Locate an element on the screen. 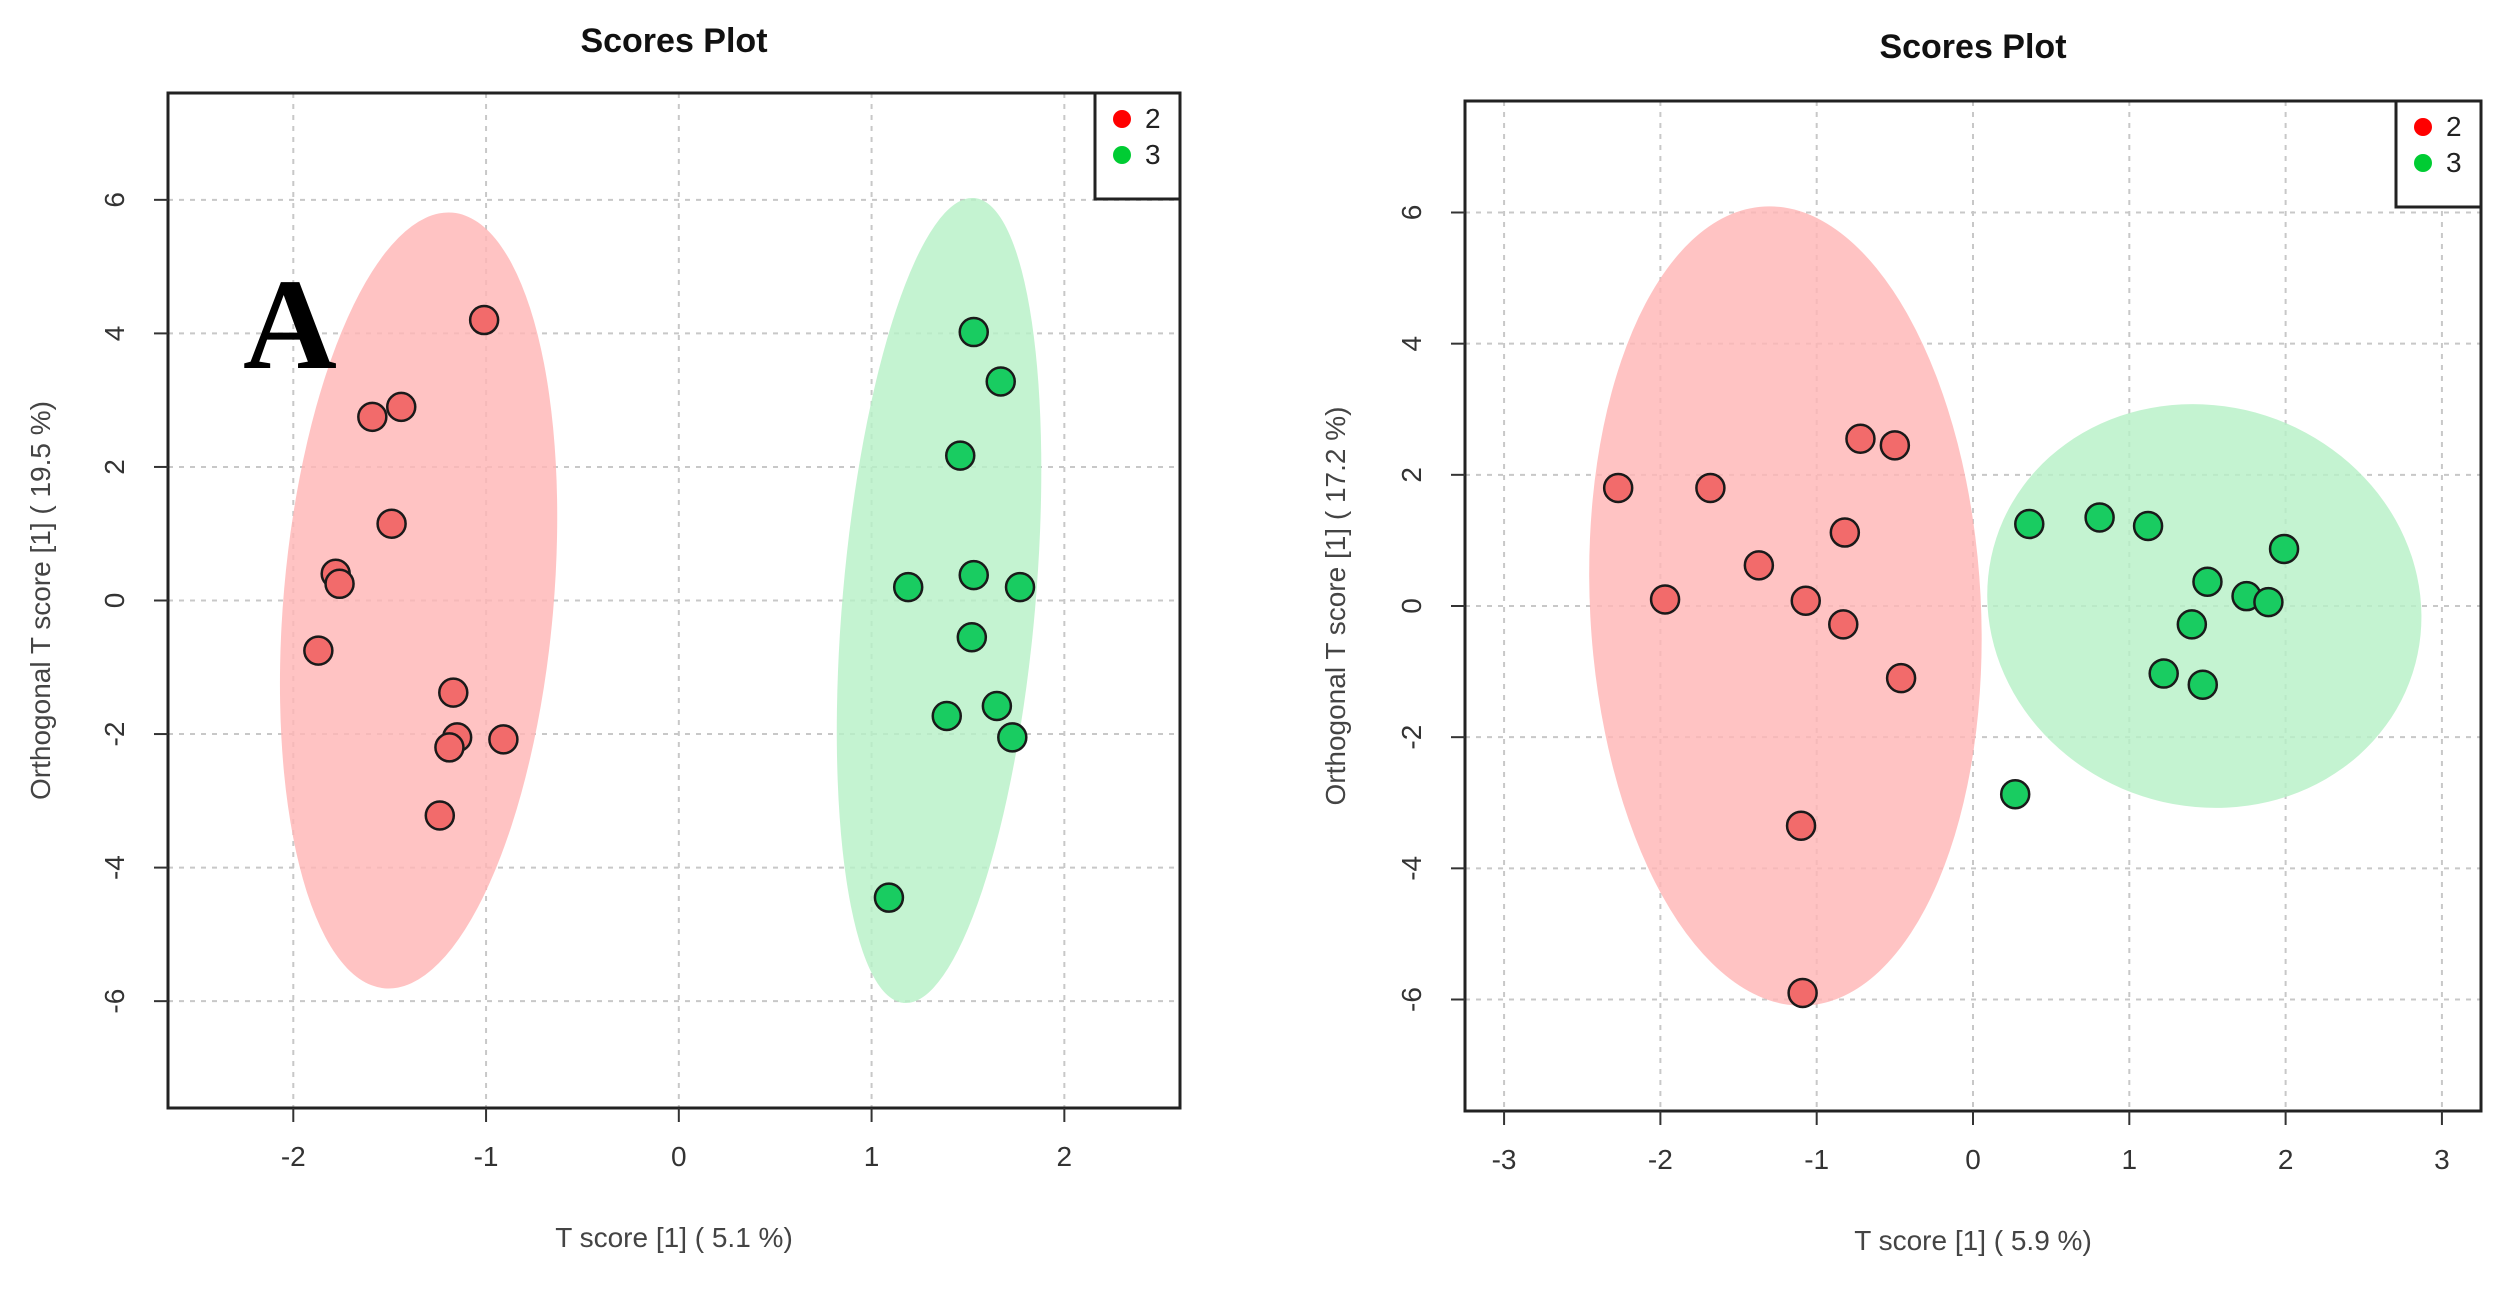 This screenshot has height=1297, width=2501. x-tick-label: -3 is located at coordinates (1504, 1159).